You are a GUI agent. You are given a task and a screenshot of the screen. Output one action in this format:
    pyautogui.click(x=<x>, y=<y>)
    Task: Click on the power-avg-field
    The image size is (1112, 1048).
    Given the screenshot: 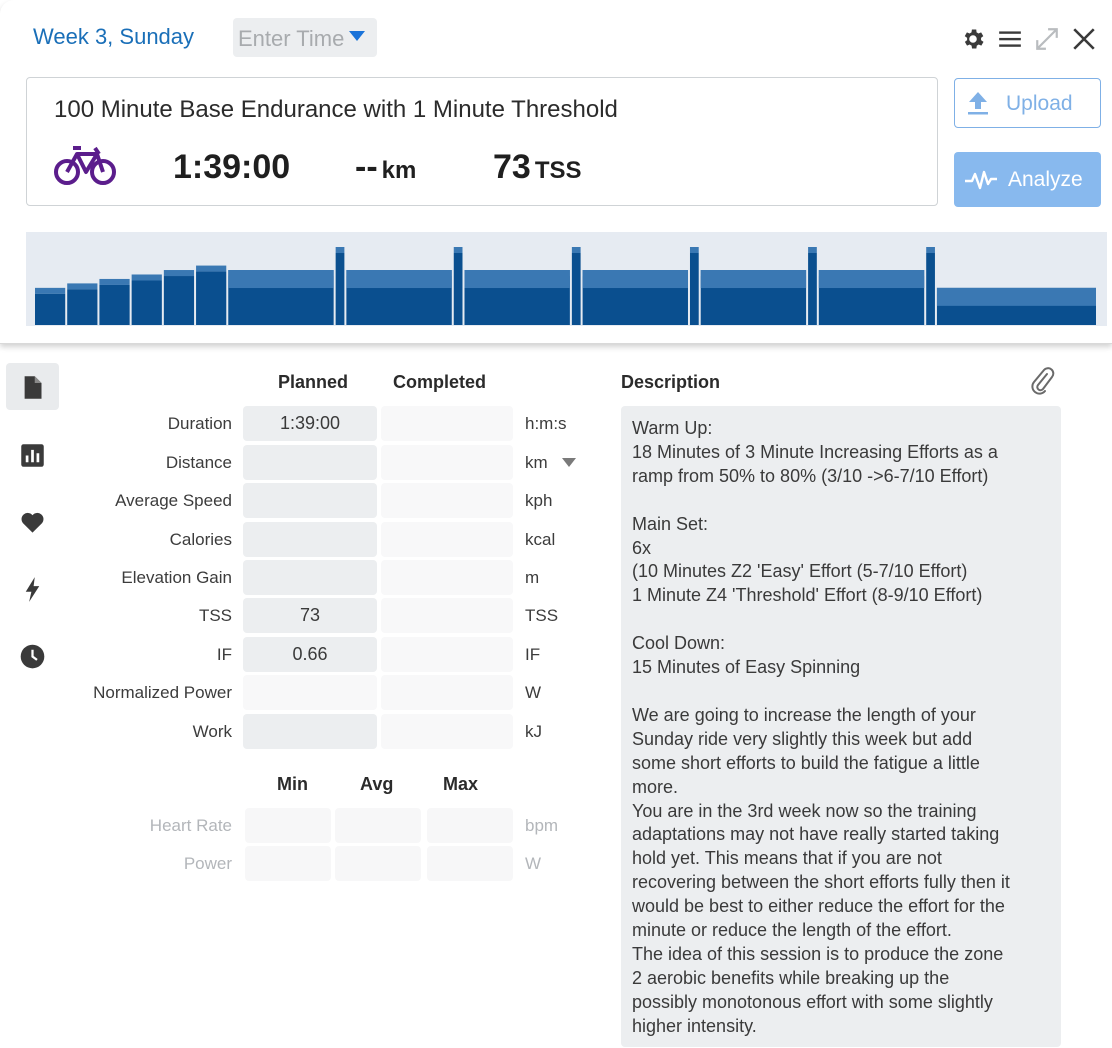 What is the action you would take?
    pyautogui.click(x=378, y=863)
    